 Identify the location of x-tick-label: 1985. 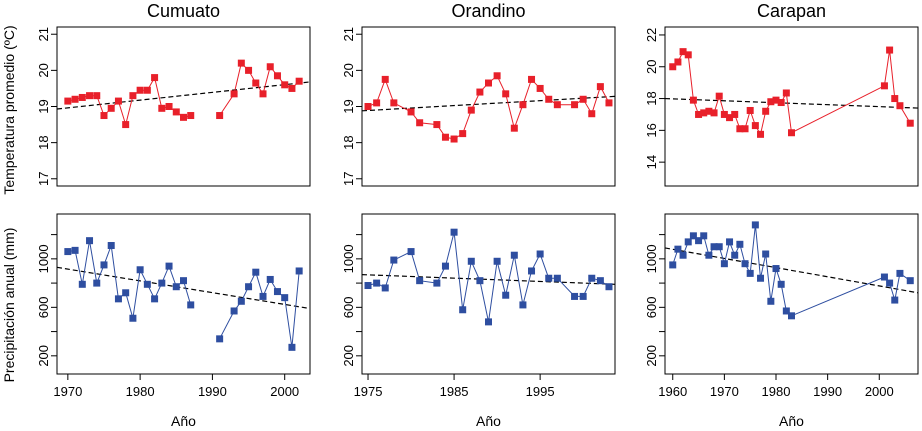
(454, 391).